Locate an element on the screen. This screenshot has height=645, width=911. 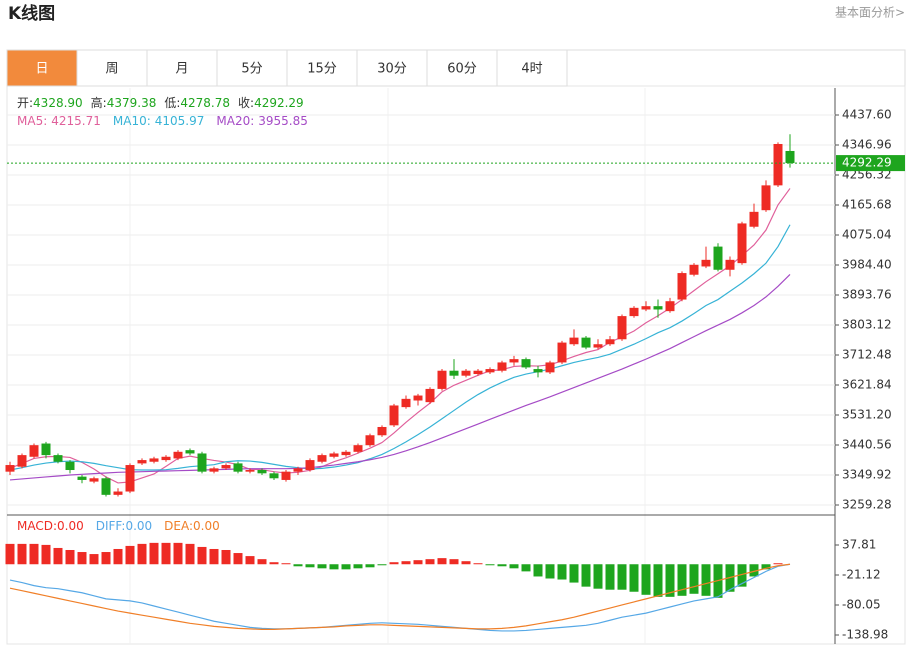
y-tick-label: 3531.20 is located at coordinates (867, 415).